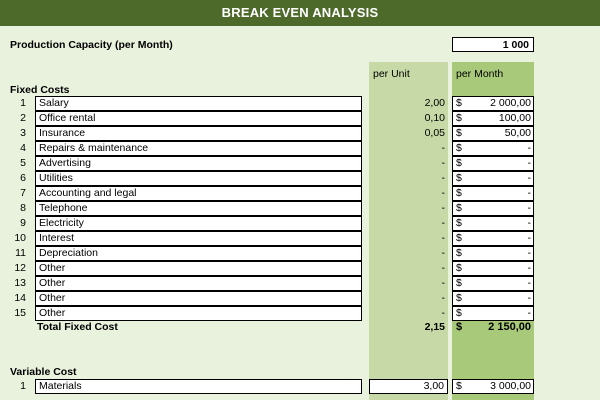  I want to click on cost-name-input: Materials, so click(198, 386).